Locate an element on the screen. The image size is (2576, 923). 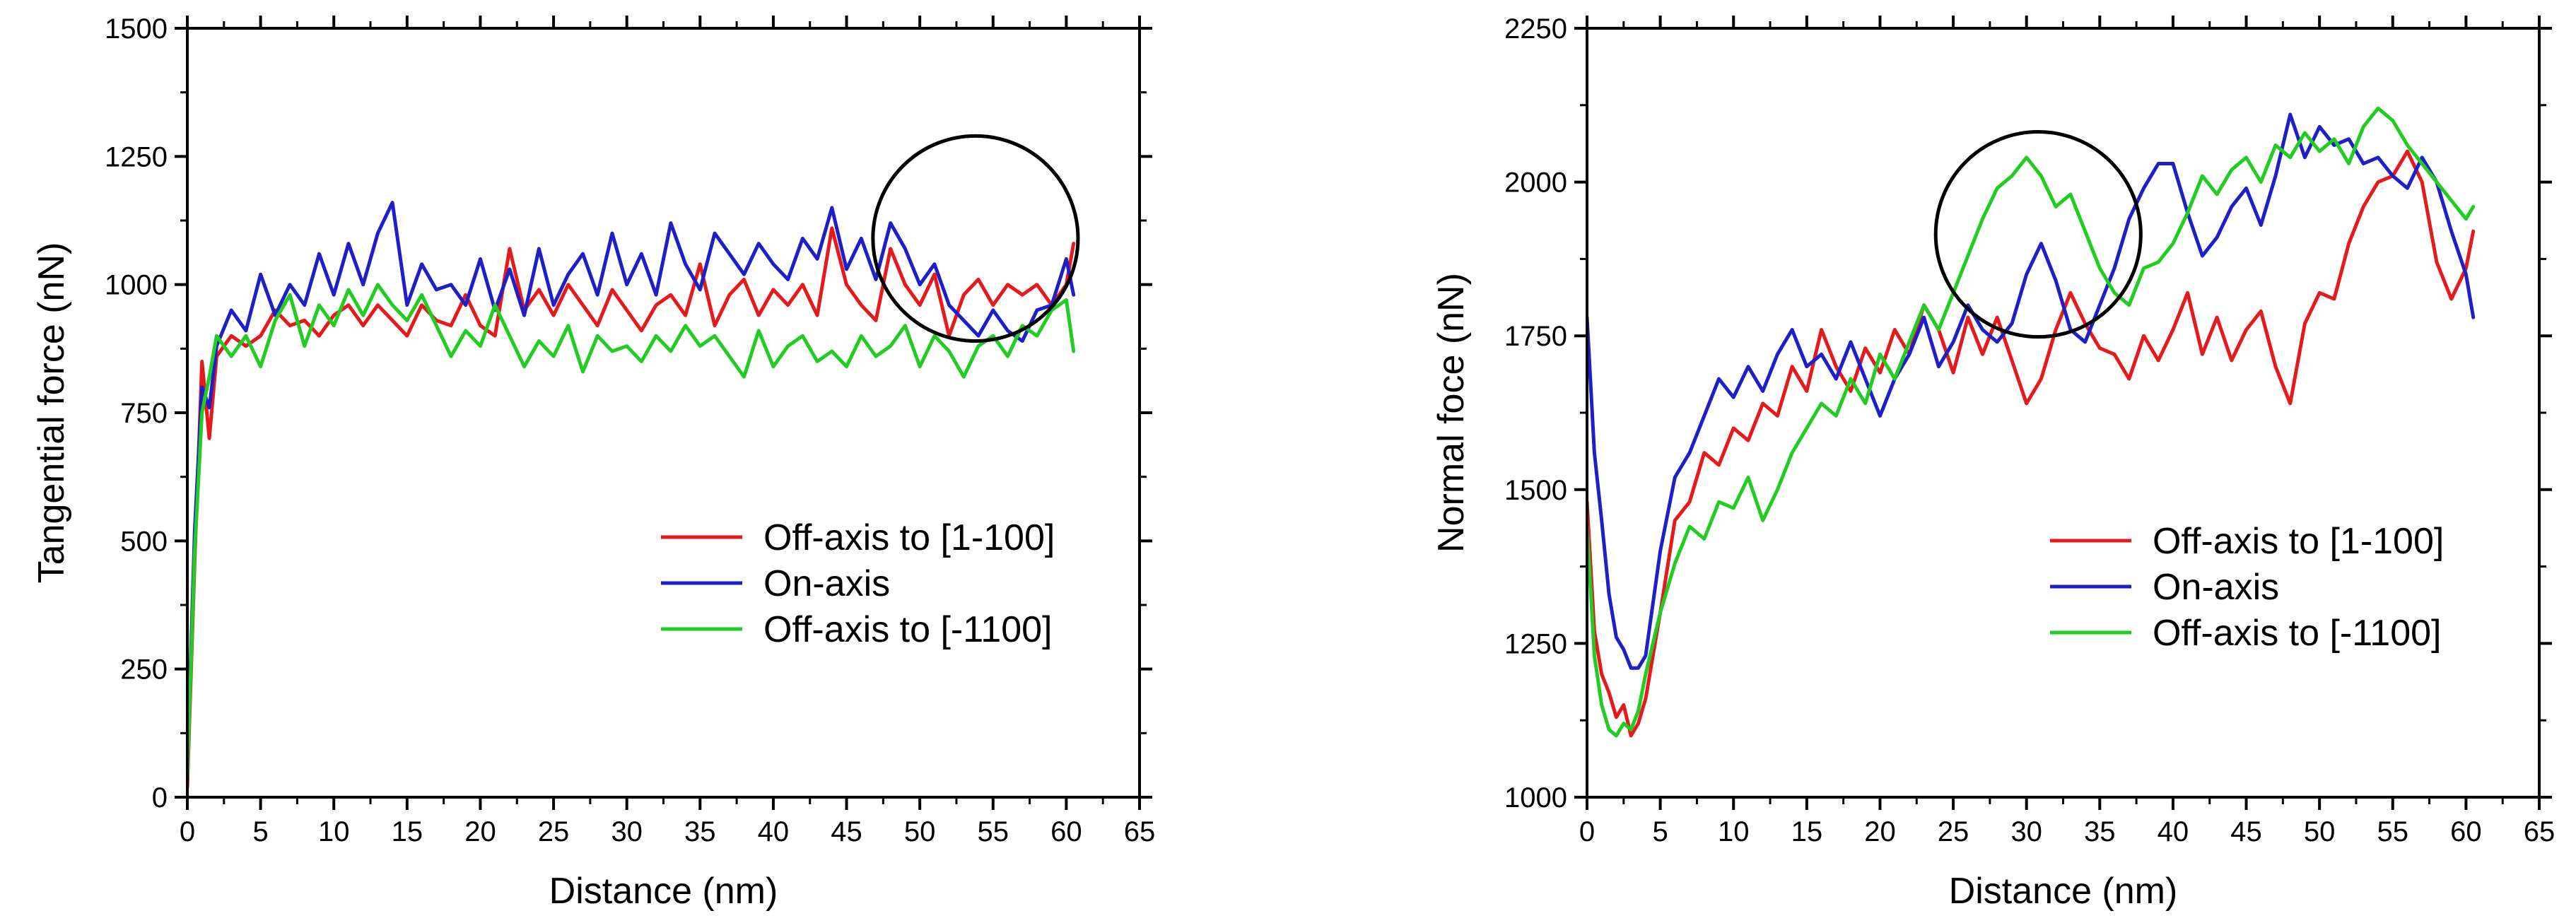
y-axis-title: Normal foce (nN) is located at coordinates (1451, 413).